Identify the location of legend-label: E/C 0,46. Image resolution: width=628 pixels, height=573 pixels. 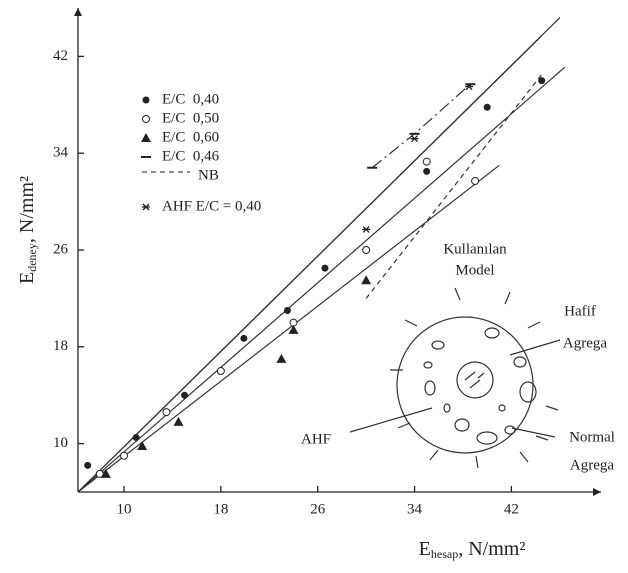
(191, 156).